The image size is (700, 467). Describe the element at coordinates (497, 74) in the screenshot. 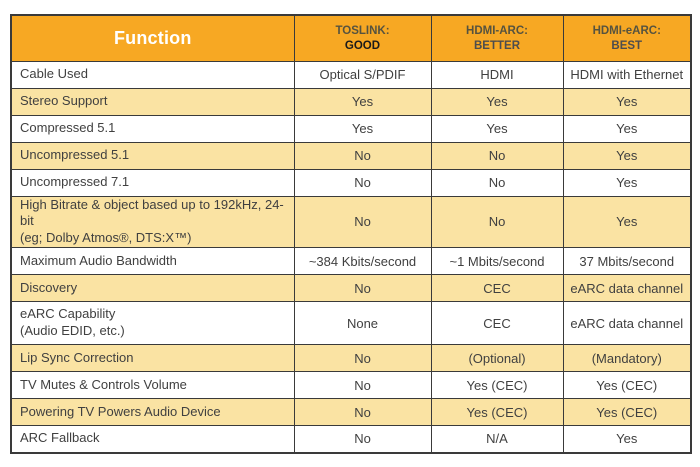

I see `value-cell: HDMI` at that location.